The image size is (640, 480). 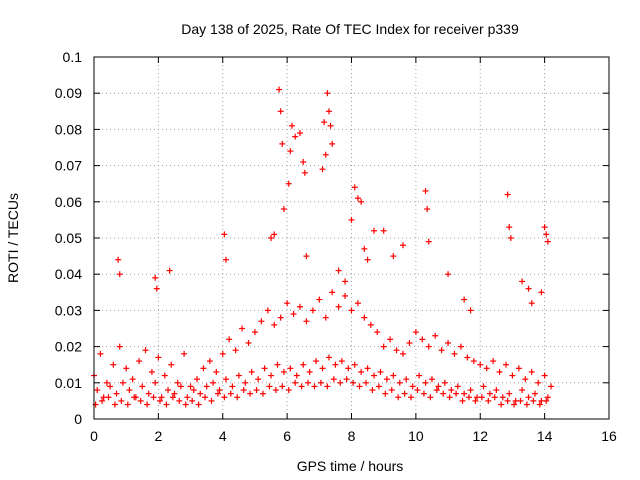 What do you see at coordinates (13, 238) in the screenshot?
I see `y-axis-label: ROTI / TECUs` at bounding box center [13, 238].